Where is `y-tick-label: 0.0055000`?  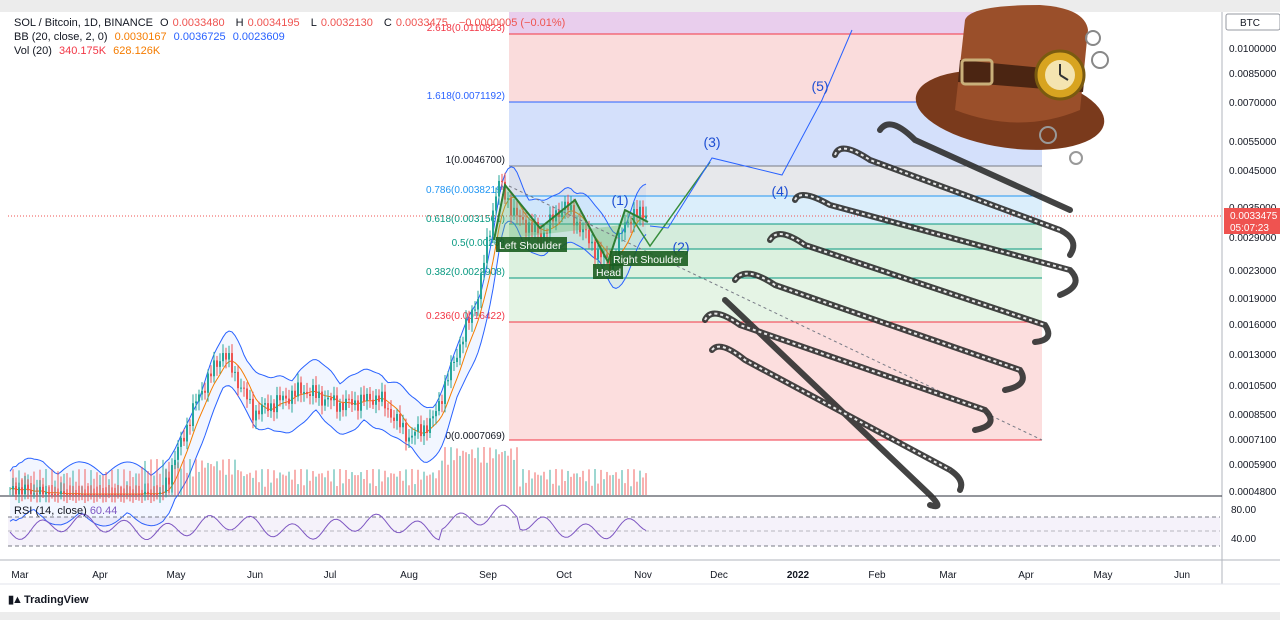 y-tick-label: 0.0055000 is located at coordinates (1253, 142).